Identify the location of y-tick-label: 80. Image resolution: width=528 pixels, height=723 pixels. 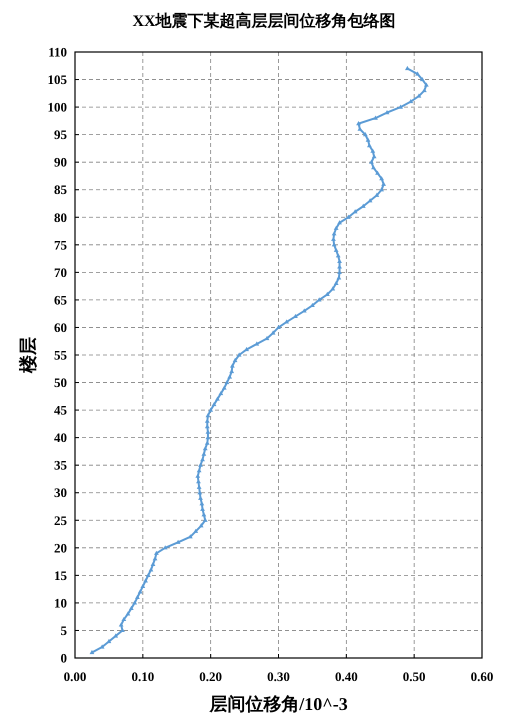
(60, 217).